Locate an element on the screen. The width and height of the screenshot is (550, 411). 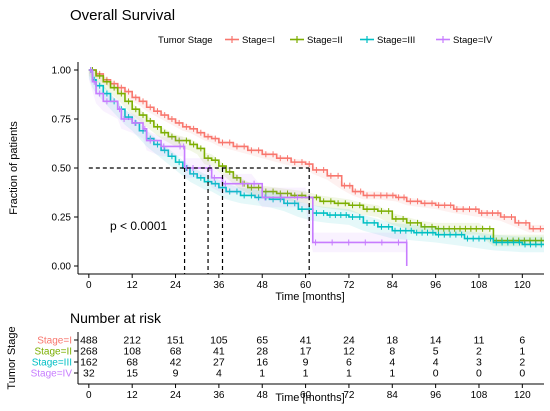
risk-cell: 151 is located at coordinates (176, 341).